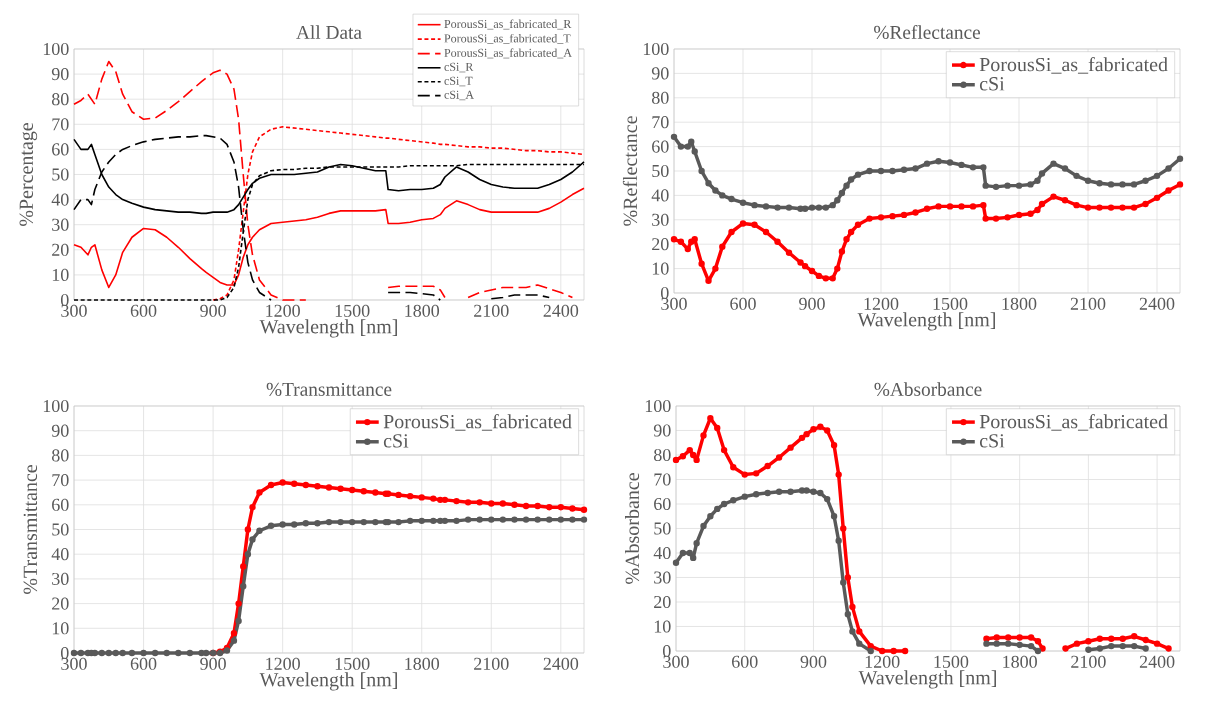  Describe the element at coordinates (329, 389) in the screenshot. I see `chart-title: %Transmittance` at that location.